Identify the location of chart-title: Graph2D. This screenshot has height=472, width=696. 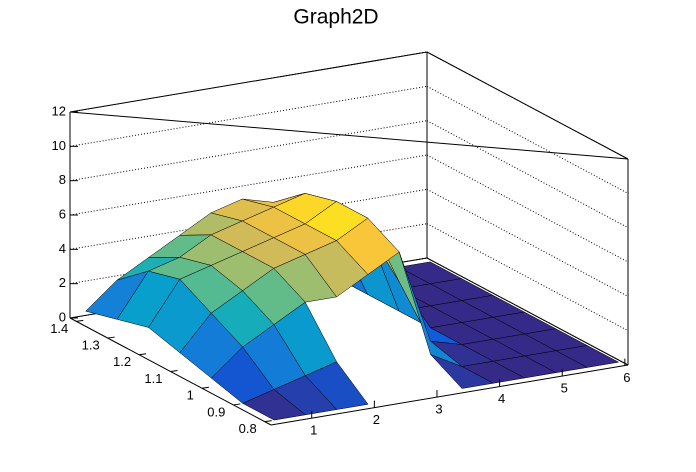
(335, 17).